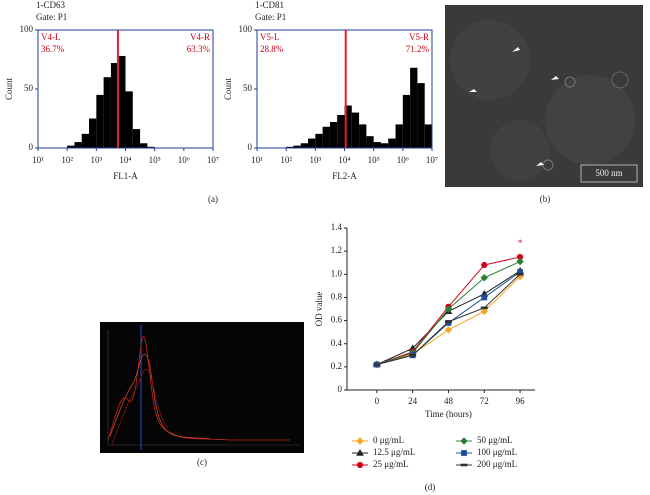  I want to click on region-name: V5-L, so click(270, 37).